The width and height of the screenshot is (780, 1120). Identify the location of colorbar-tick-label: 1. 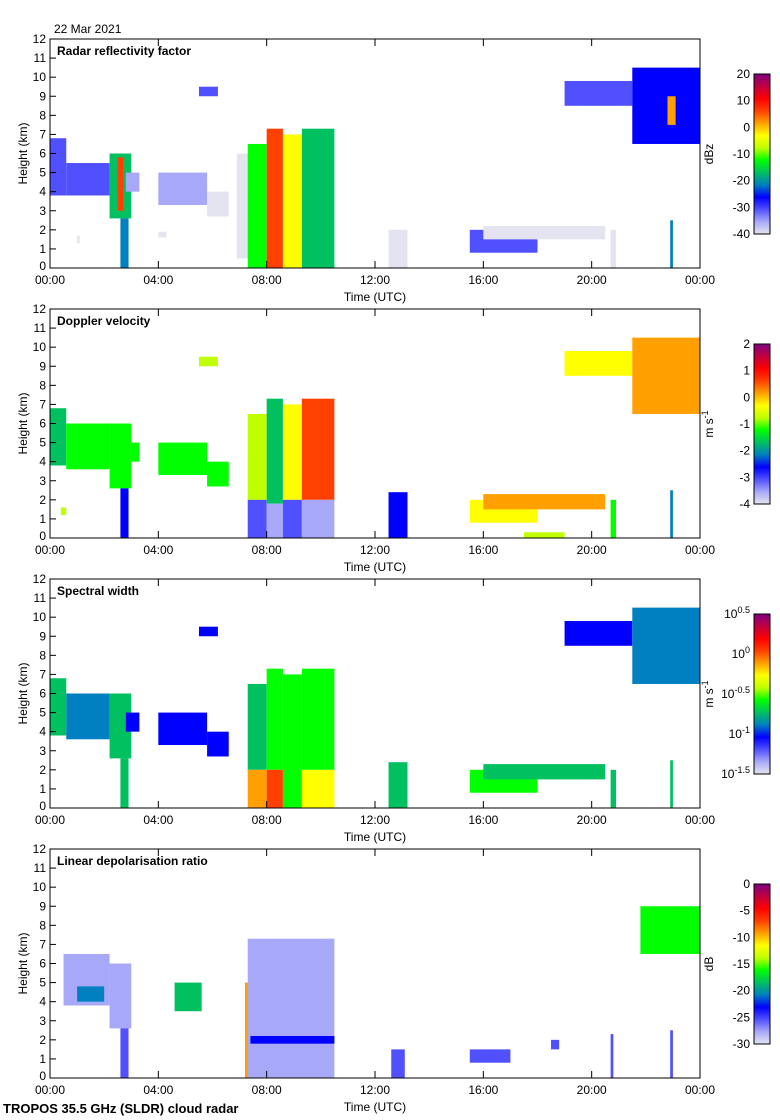
(746, 371).